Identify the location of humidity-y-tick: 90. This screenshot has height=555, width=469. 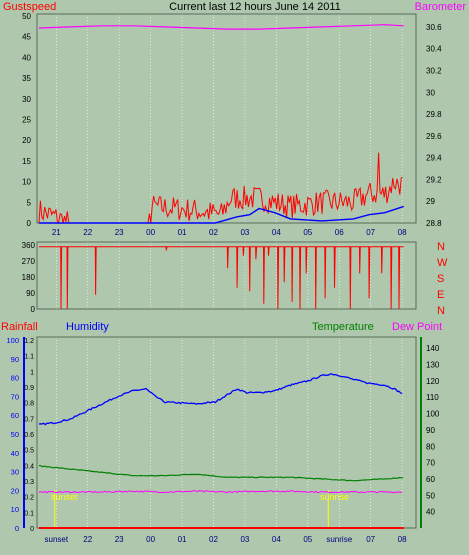
(15, 359).